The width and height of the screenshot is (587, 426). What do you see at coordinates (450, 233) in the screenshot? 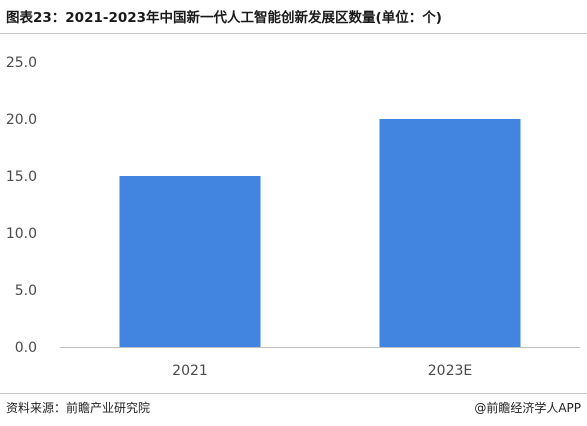
I see `bar-2023E` at bounding box center [450, 233].